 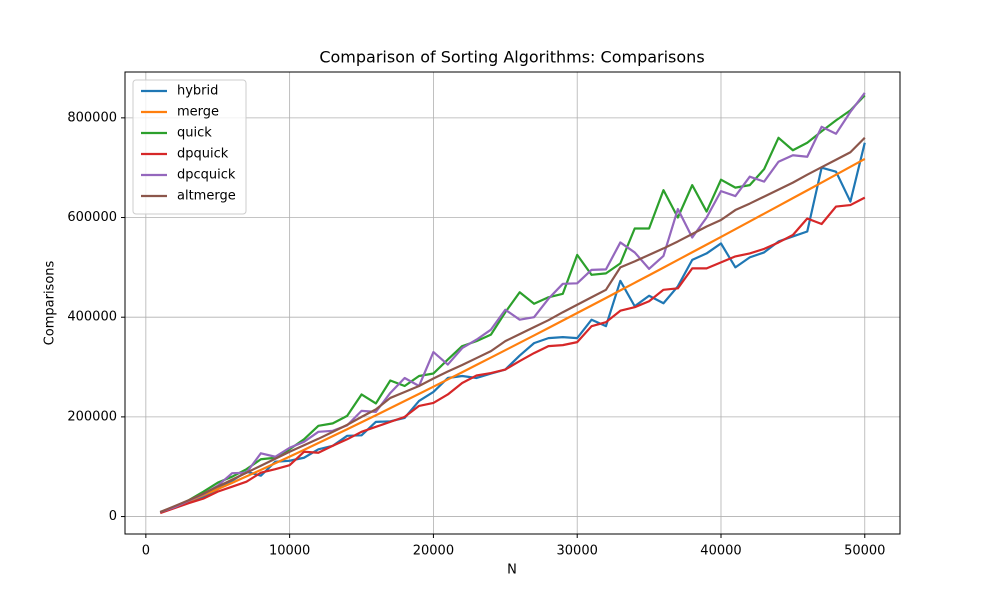 I want to click on y-tick-label: 200000, so click(x=92, y=416).